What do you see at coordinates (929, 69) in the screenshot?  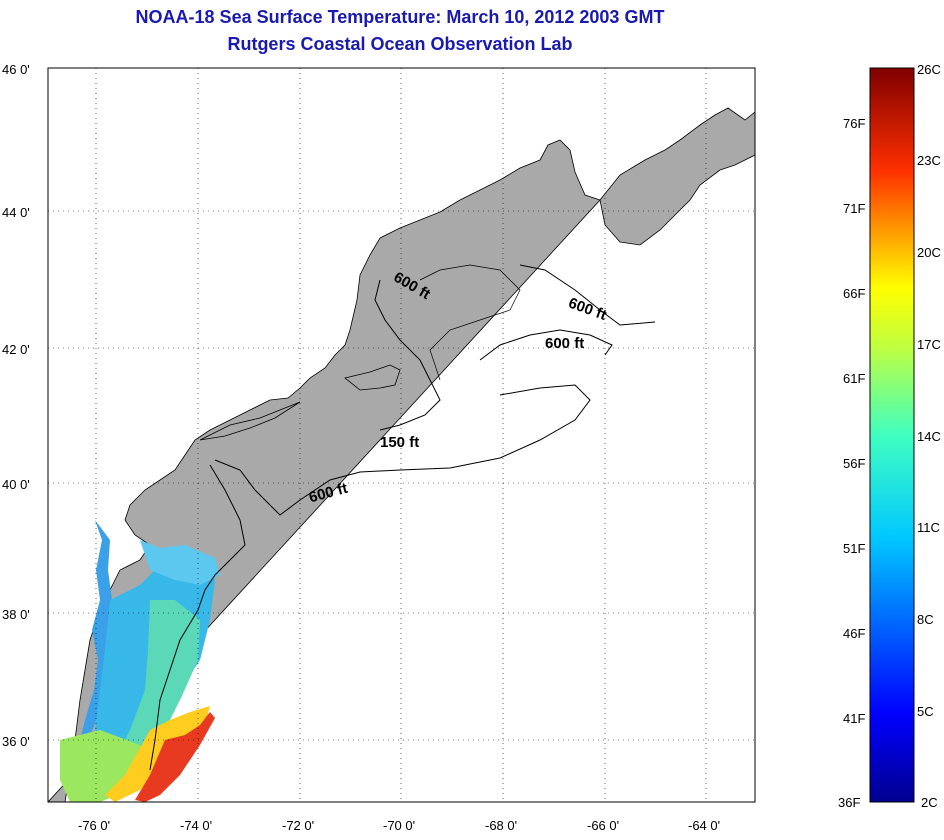 I see `colorbar-c-label: 26C` at bounding box center [929, 69].